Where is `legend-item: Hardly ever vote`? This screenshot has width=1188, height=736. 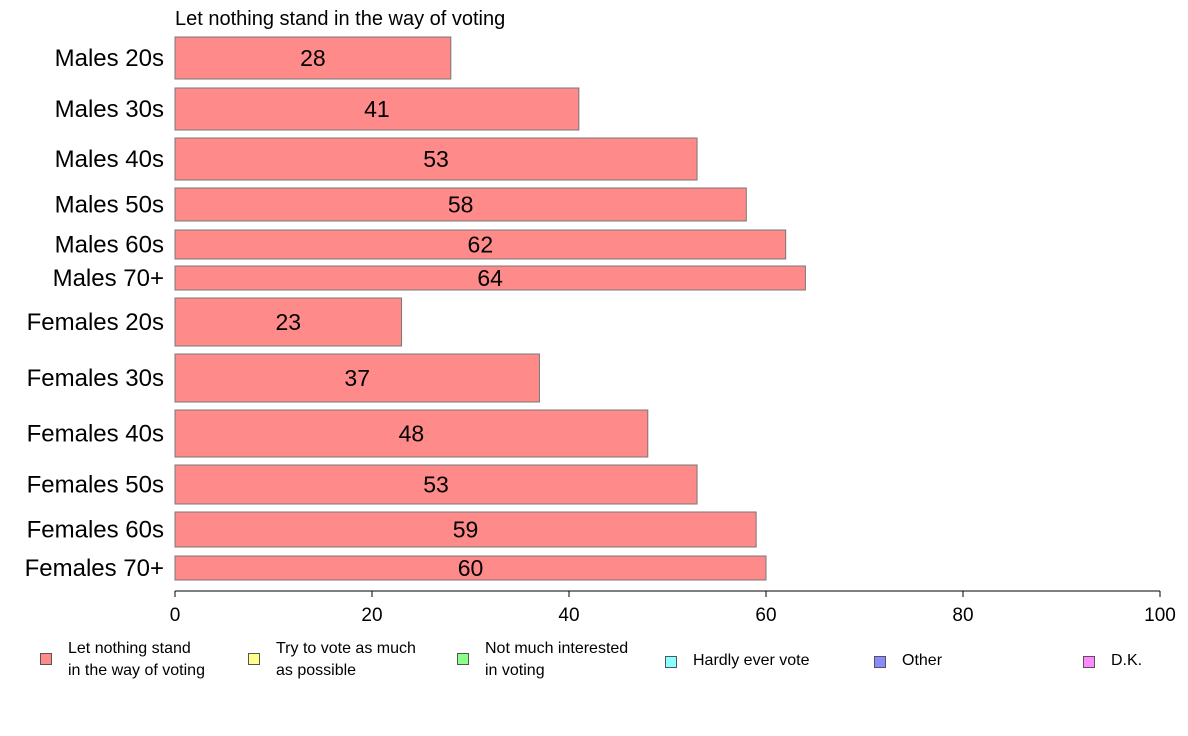
legend-item: Hardly ever vote is located at coordinates (737, 655).